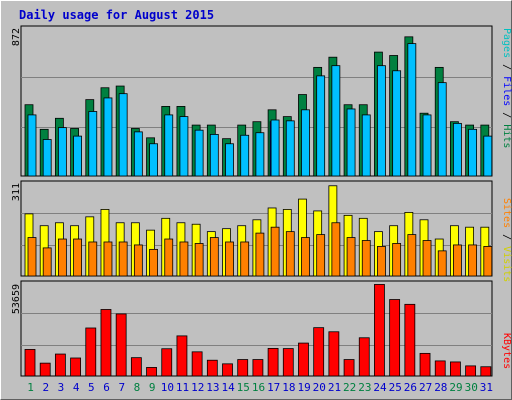 The height and width of the screenshot is (400, 512). What do you see at coordinates (167, 387) in the screenshot?
I see `day-label: 10` at bounding box center [167, 387].